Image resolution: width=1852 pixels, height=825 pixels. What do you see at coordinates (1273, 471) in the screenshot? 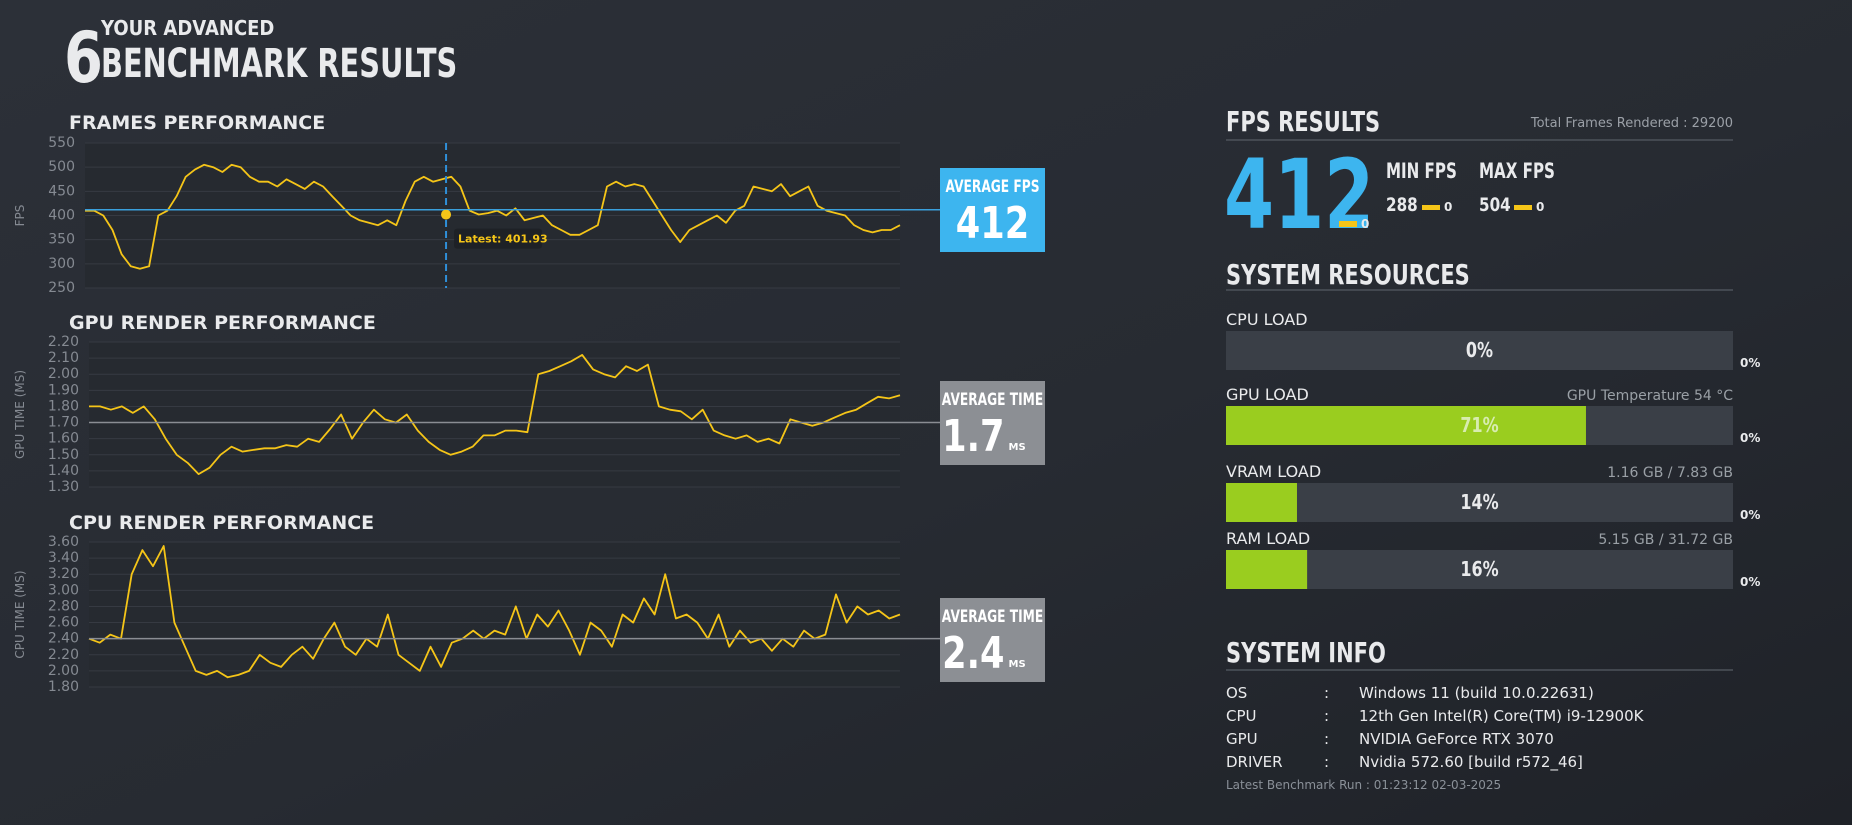
I see `resource-label: VRAM LOAD` at bounding box center [1273, 471].